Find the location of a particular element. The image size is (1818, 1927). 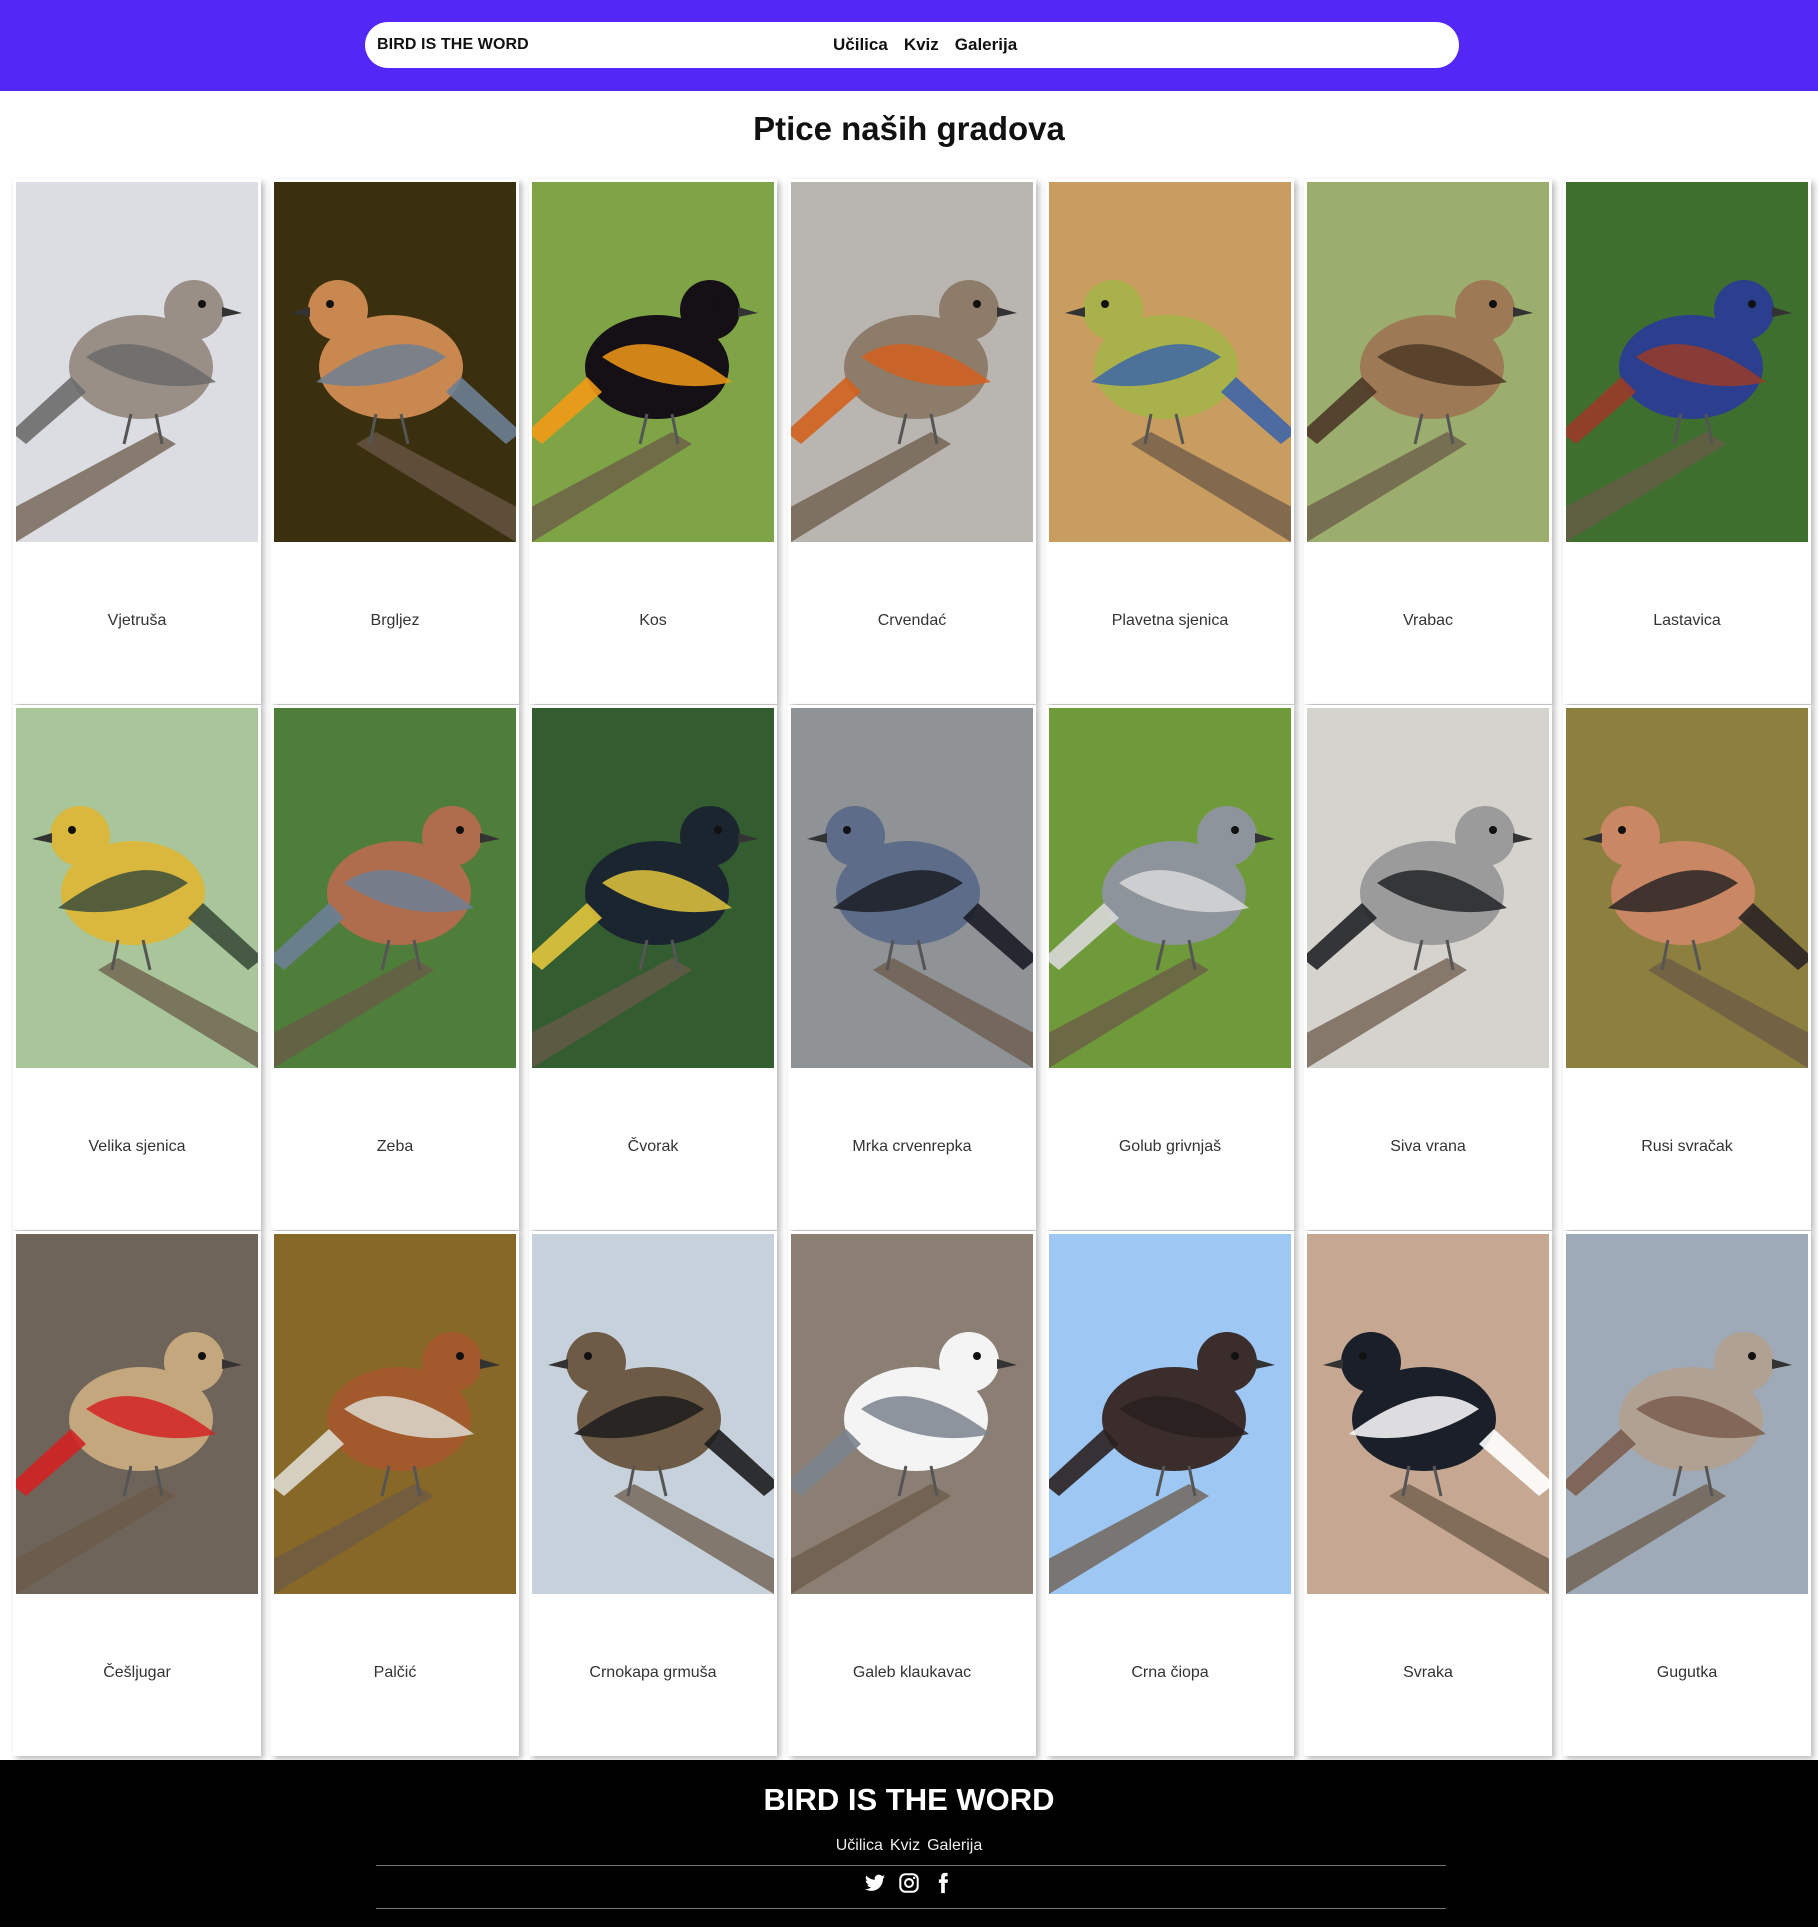

main-nav: Učilica Kviz Galerija is located at coordinates (925, 45).